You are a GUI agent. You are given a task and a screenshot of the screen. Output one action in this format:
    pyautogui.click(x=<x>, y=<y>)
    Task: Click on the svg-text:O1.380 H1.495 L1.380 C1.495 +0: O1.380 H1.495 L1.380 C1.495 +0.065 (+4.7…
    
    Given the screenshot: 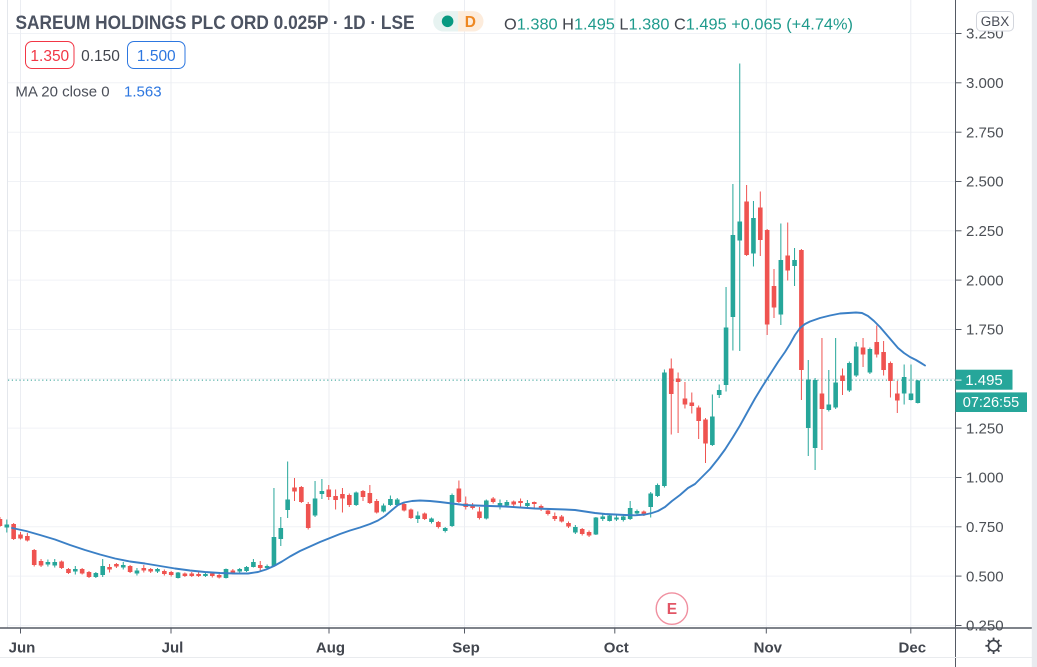 What is the action you would take?
    pyautogui.click(x=678, y=25)
    